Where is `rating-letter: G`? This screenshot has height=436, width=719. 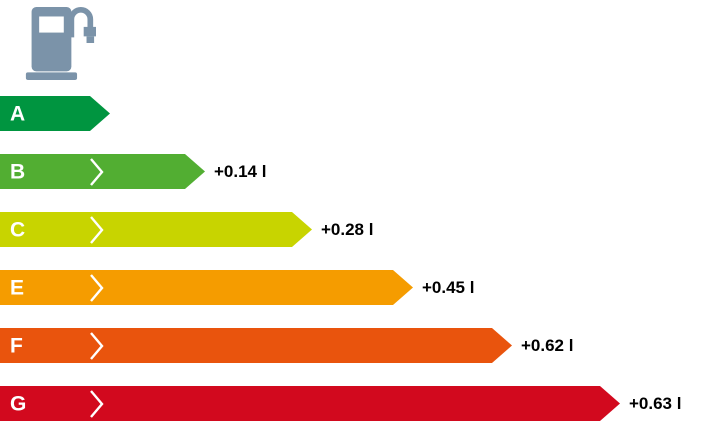
rating-letter: G is located at coordinates (18, 403).